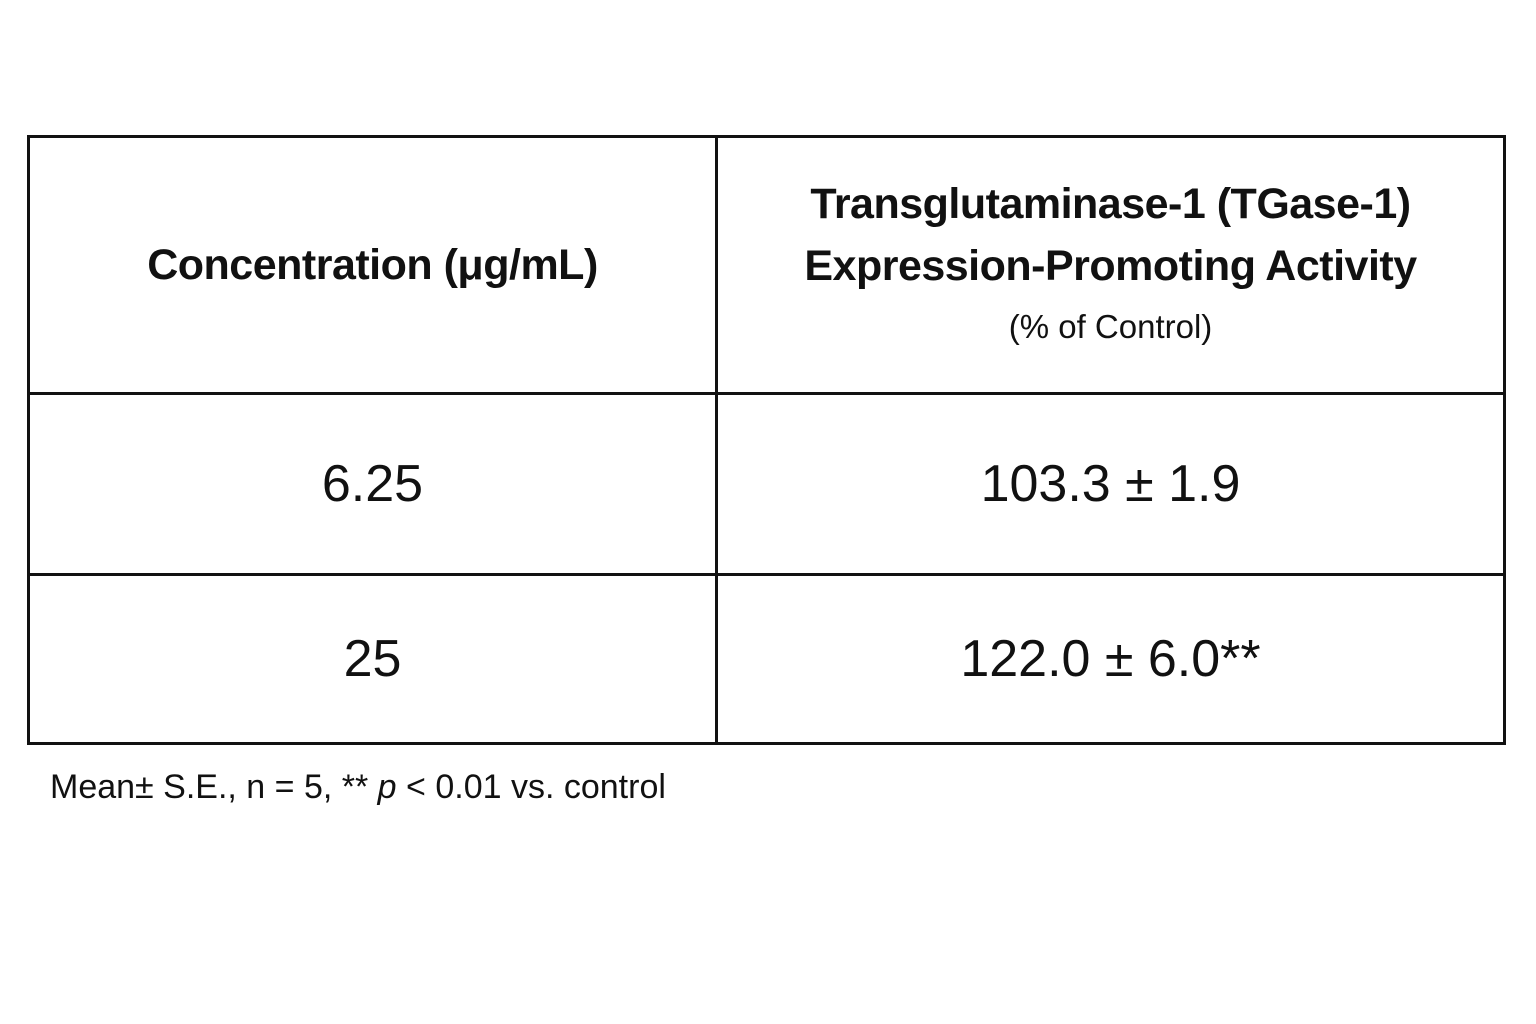 This screenshot has height=1024, width=1536. What do you see at coordinates (209, 787) in the screenshot?
I see `footnote-text: Mean± S.E., n = 5, **` at bounding box center [209, 787].